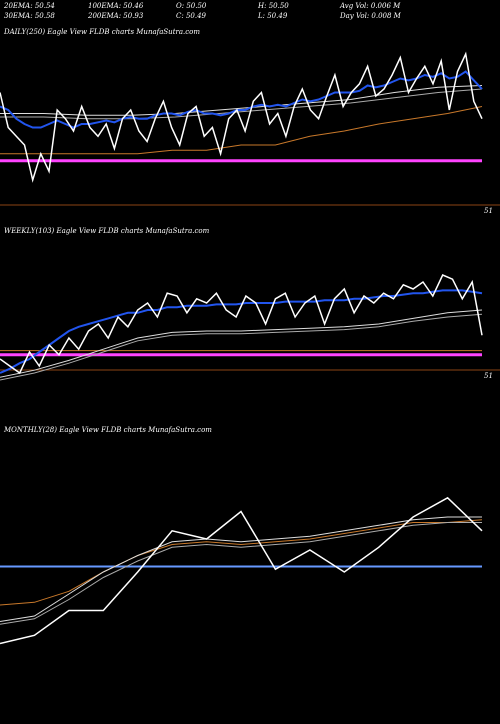 Image resolution: width=500 pixels, height=724 pixels. I want to click on header-stat: H: 50.50, so click(273, 6).